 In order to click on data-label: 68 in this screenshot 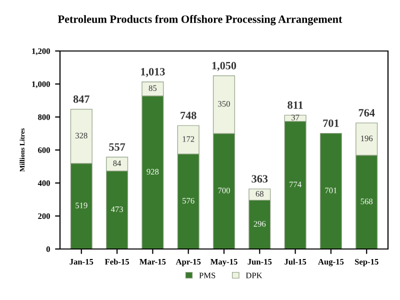, I will do `click(260, 194)`.